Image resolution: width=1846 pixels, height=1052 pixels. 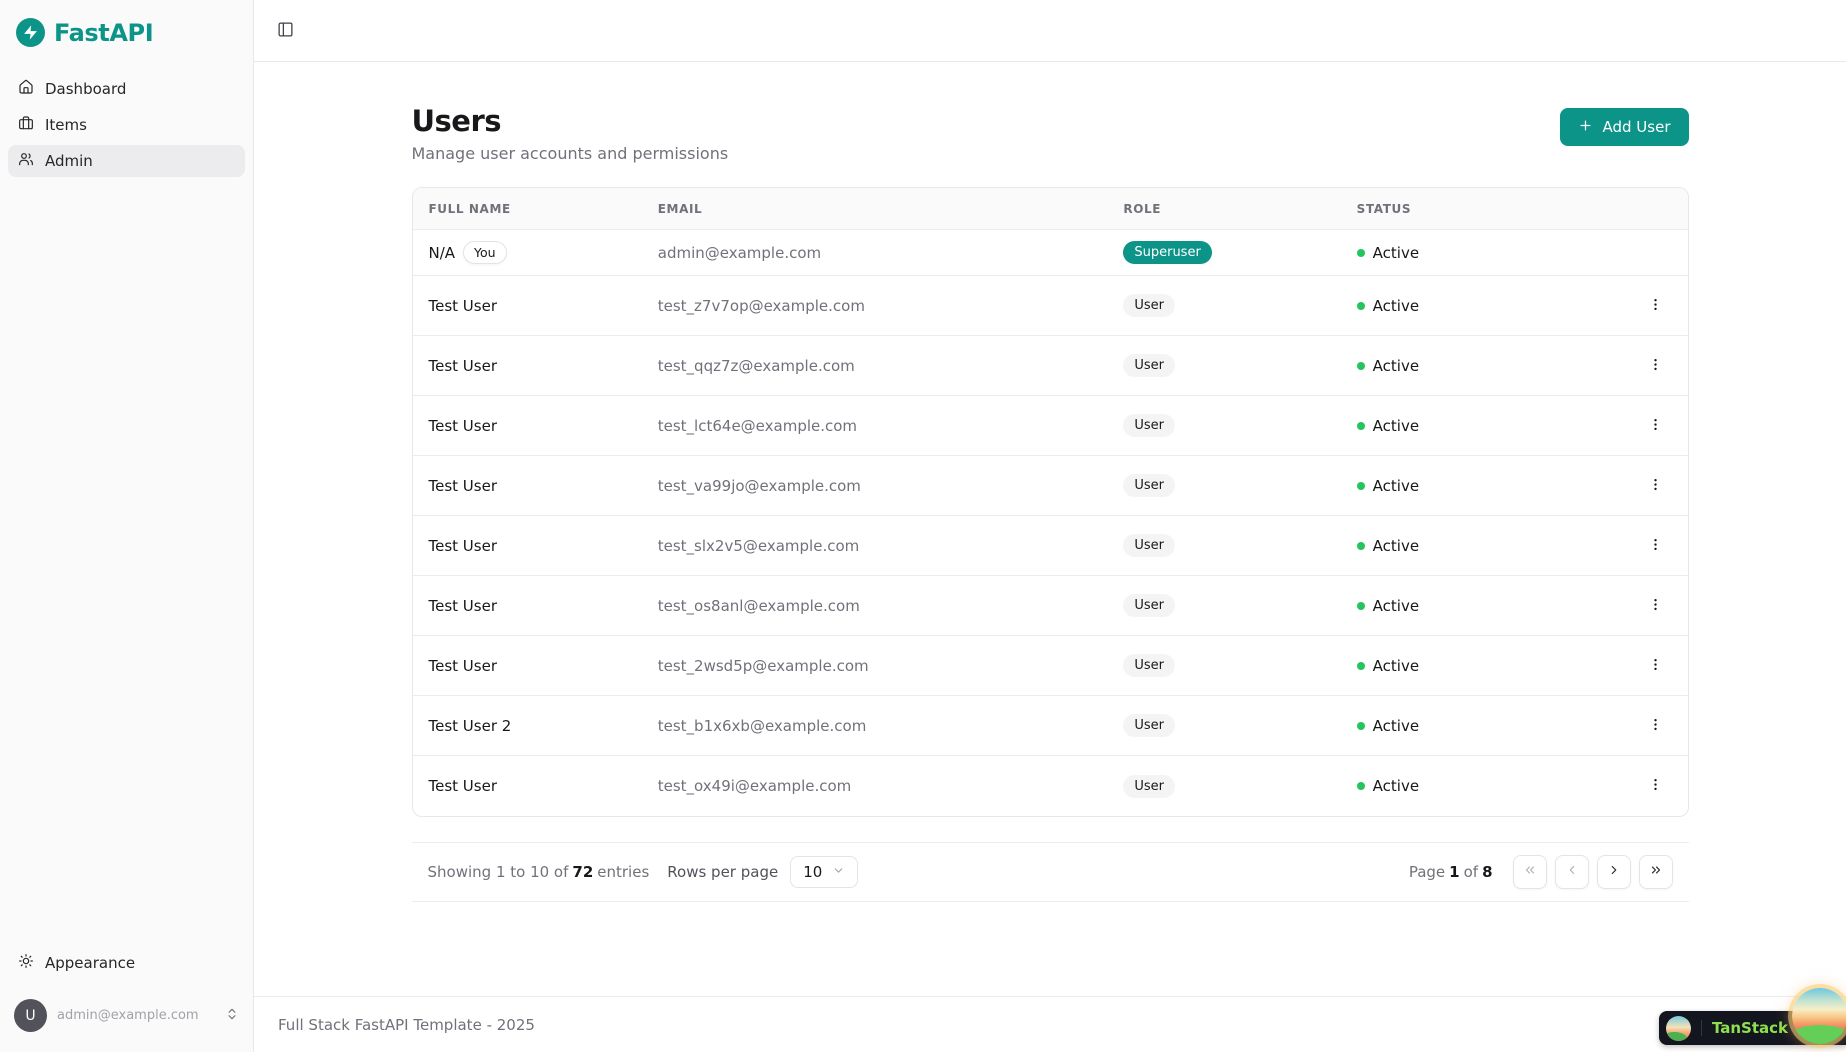 I want to click on user-full-name: N/A, so click(x=442, y=252).